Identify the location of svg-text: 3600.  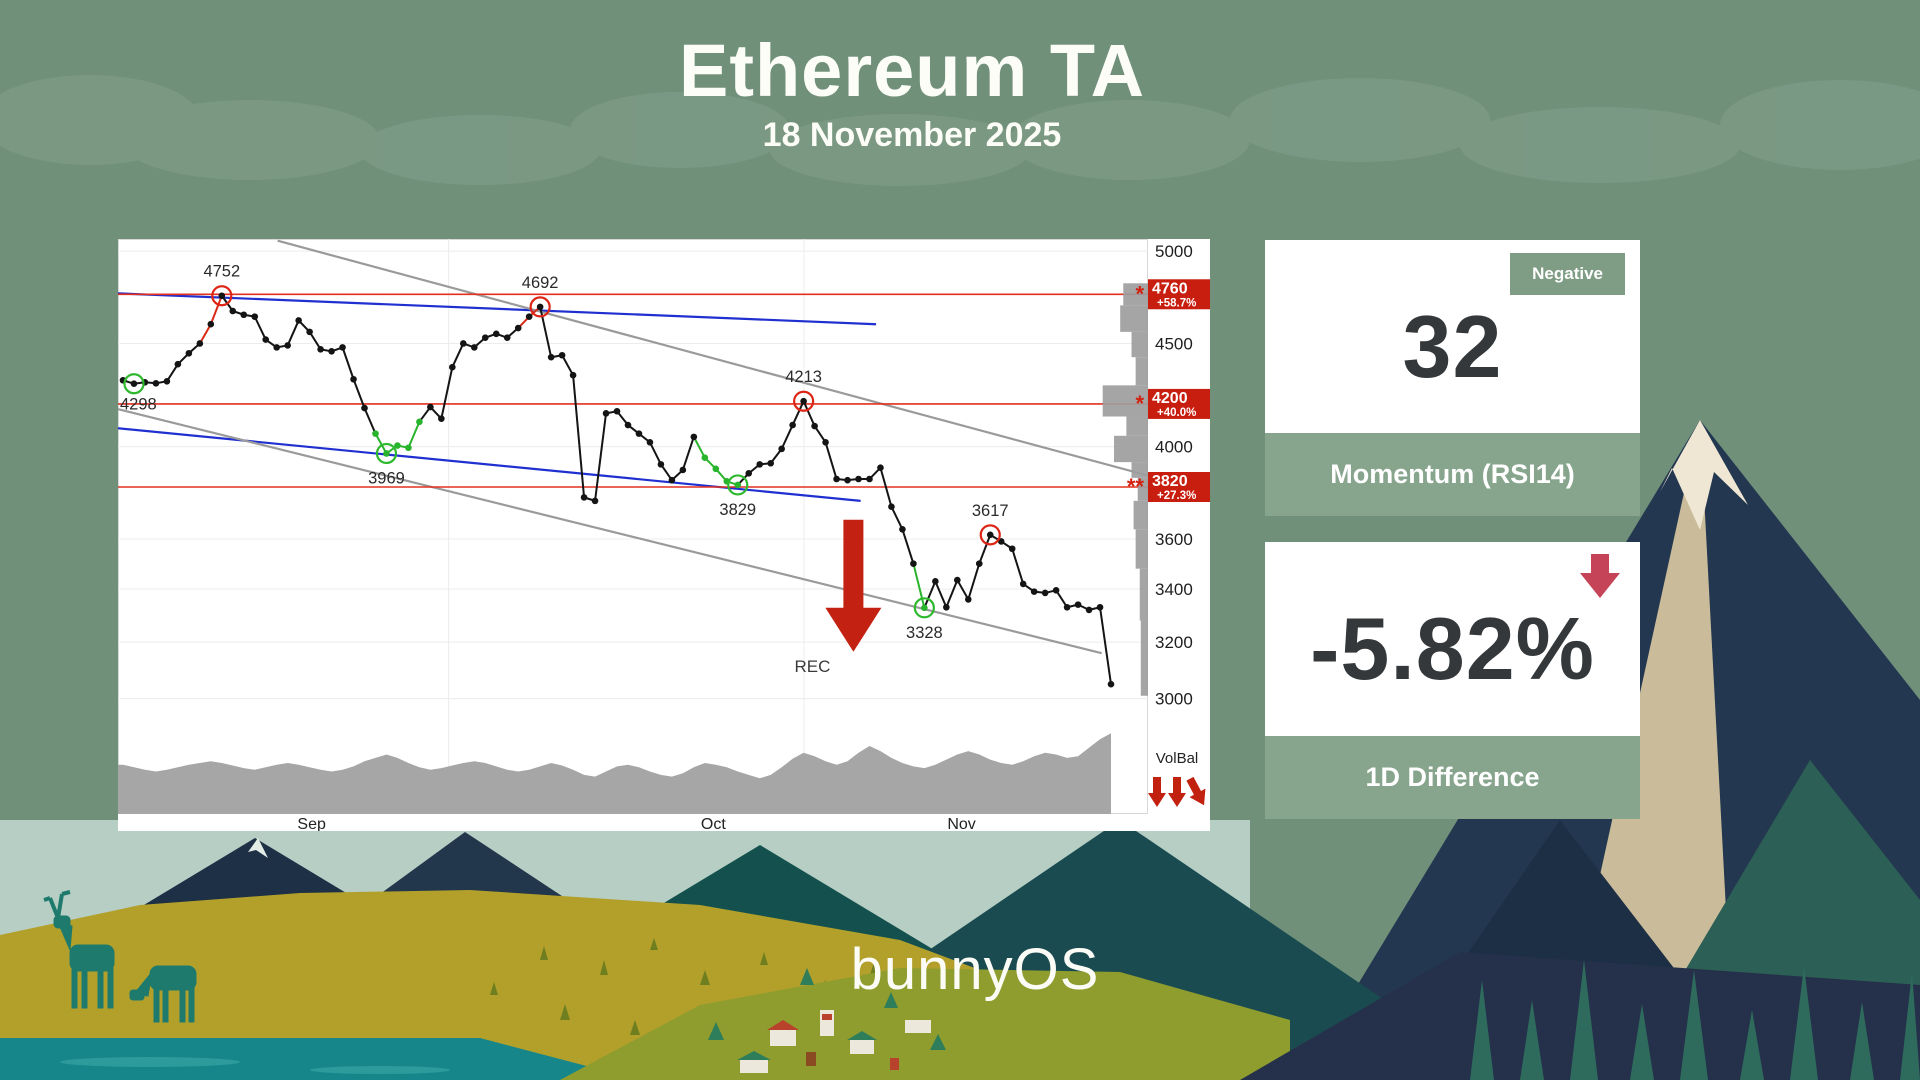
(1174, 539).